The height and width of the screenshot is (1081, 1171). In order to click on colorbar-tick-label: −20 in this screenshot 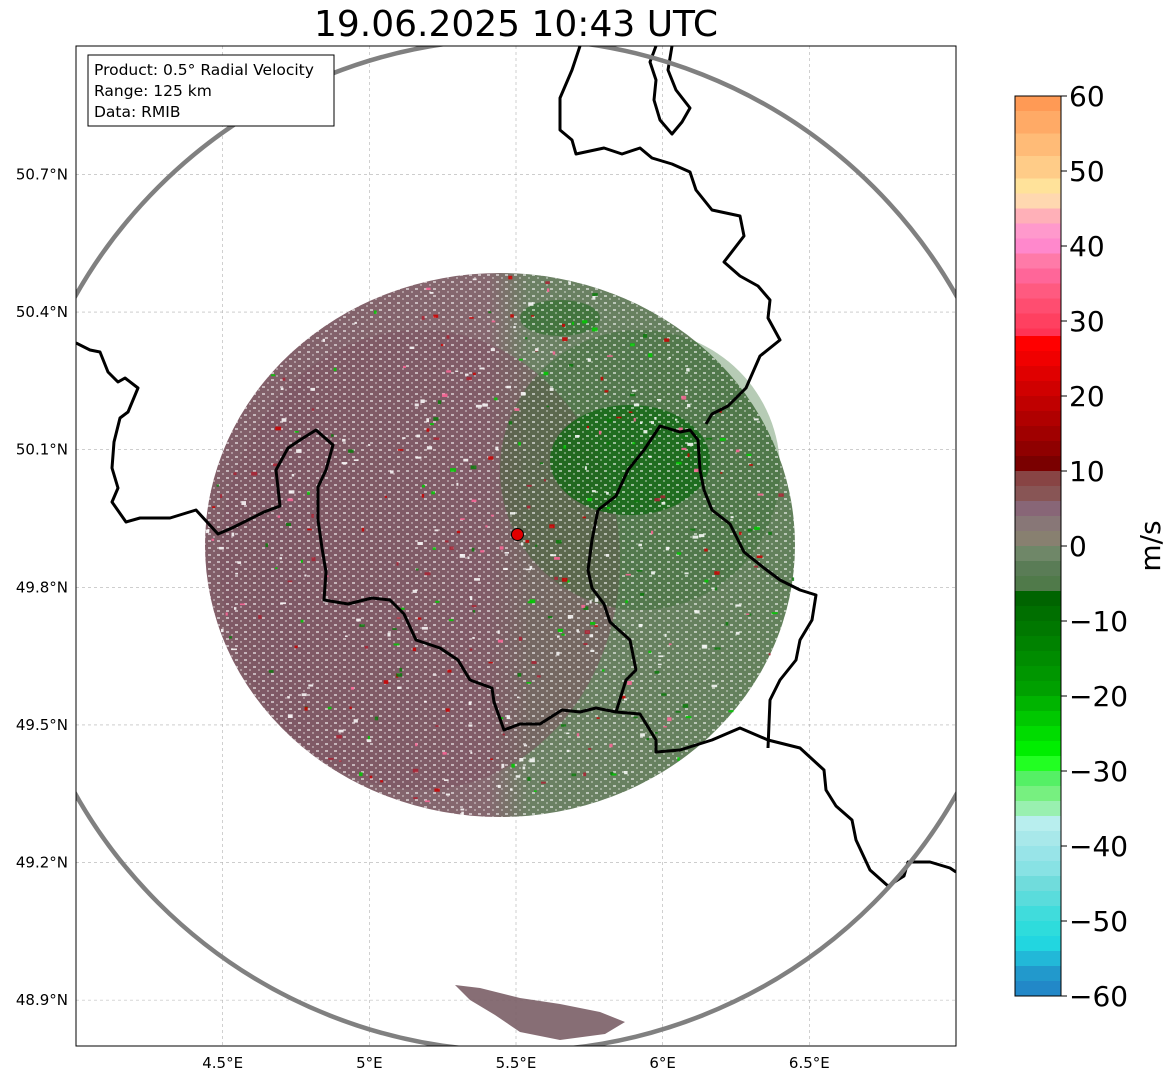, I will do `click(1098, 696)`.